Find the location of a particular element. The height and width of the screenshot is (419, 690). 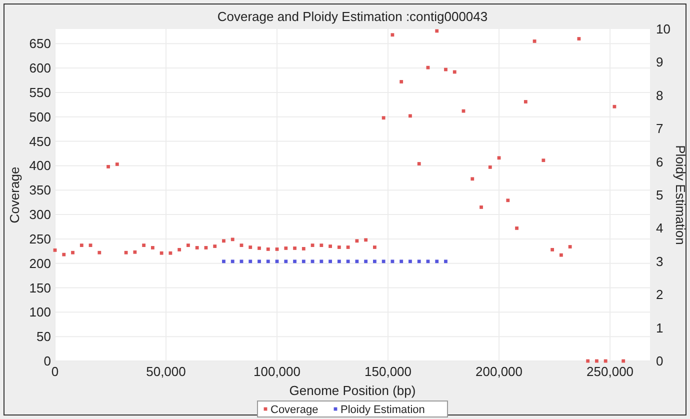

y-tick-label: 50 is located at coordinates (43, 336).